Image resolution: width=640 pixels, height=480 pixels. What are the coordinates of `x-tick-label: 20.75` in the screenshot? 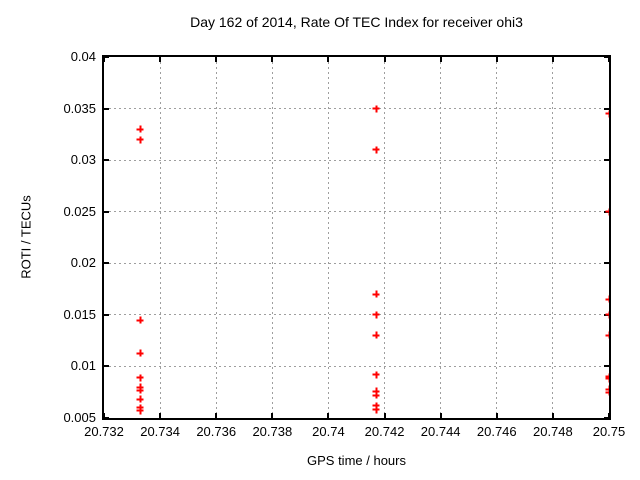 It's located at (609, 431).